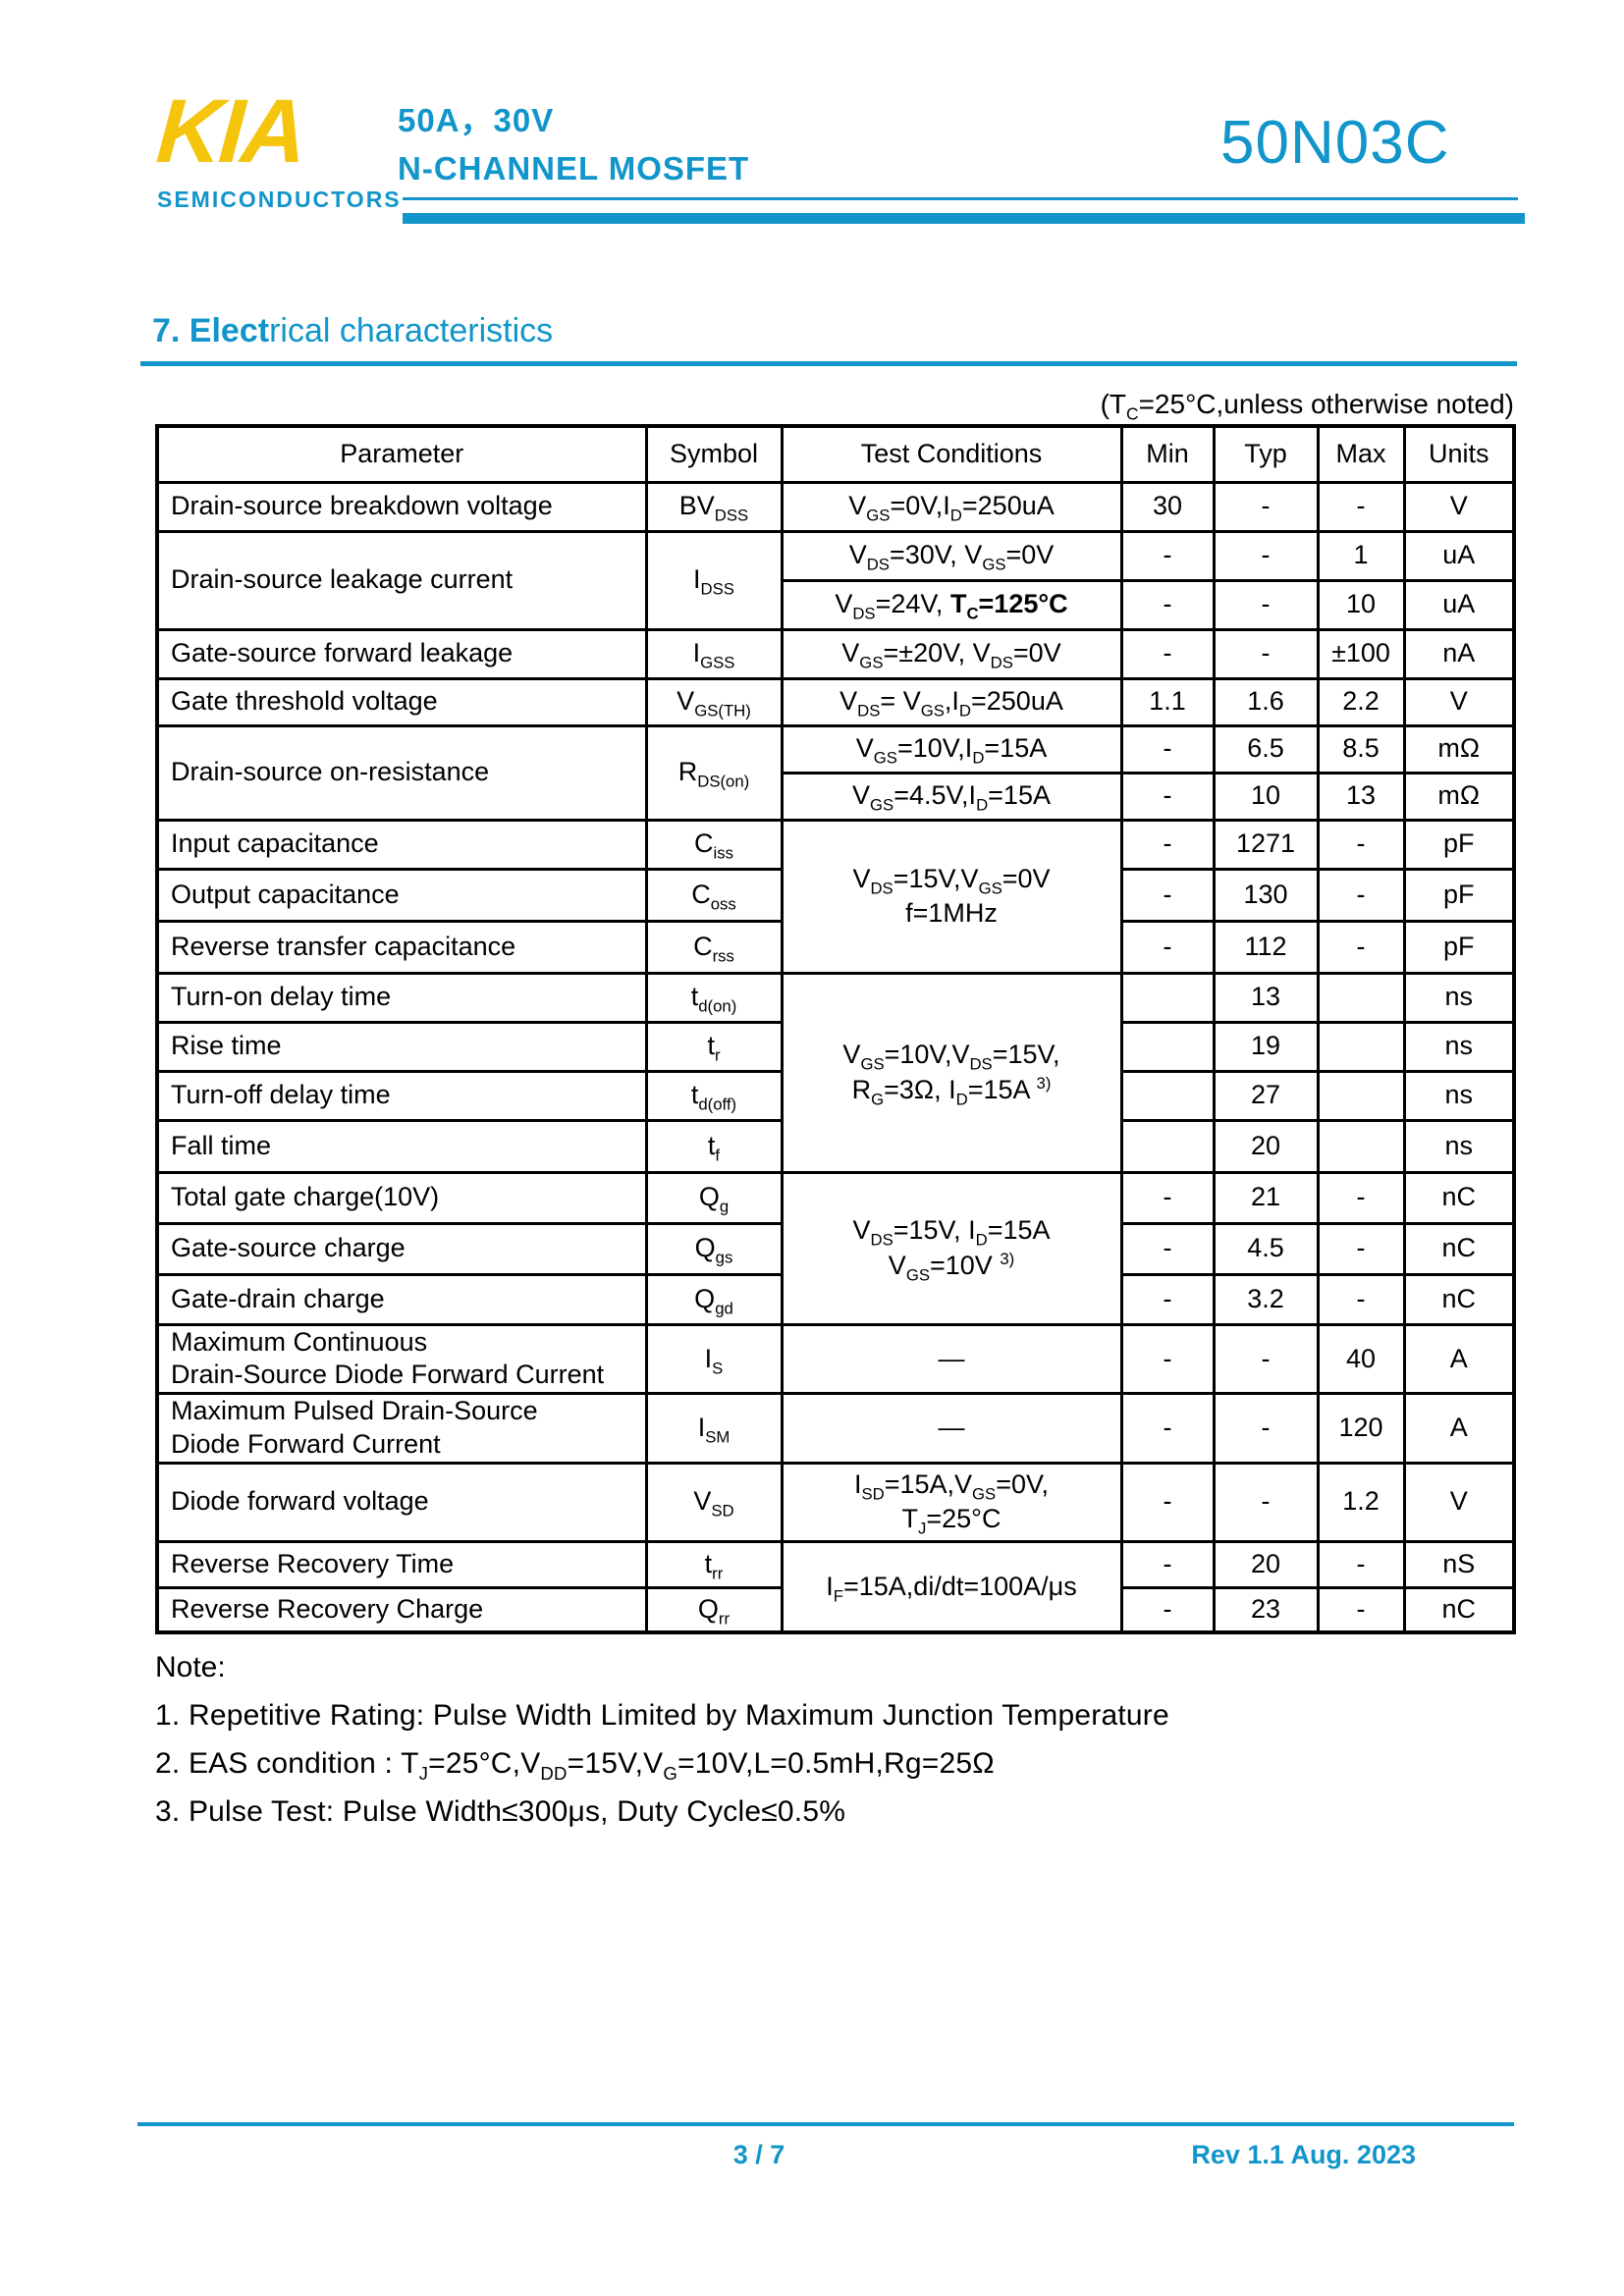  I want to click on symbol-cell: td(off), so click(714, 1095).